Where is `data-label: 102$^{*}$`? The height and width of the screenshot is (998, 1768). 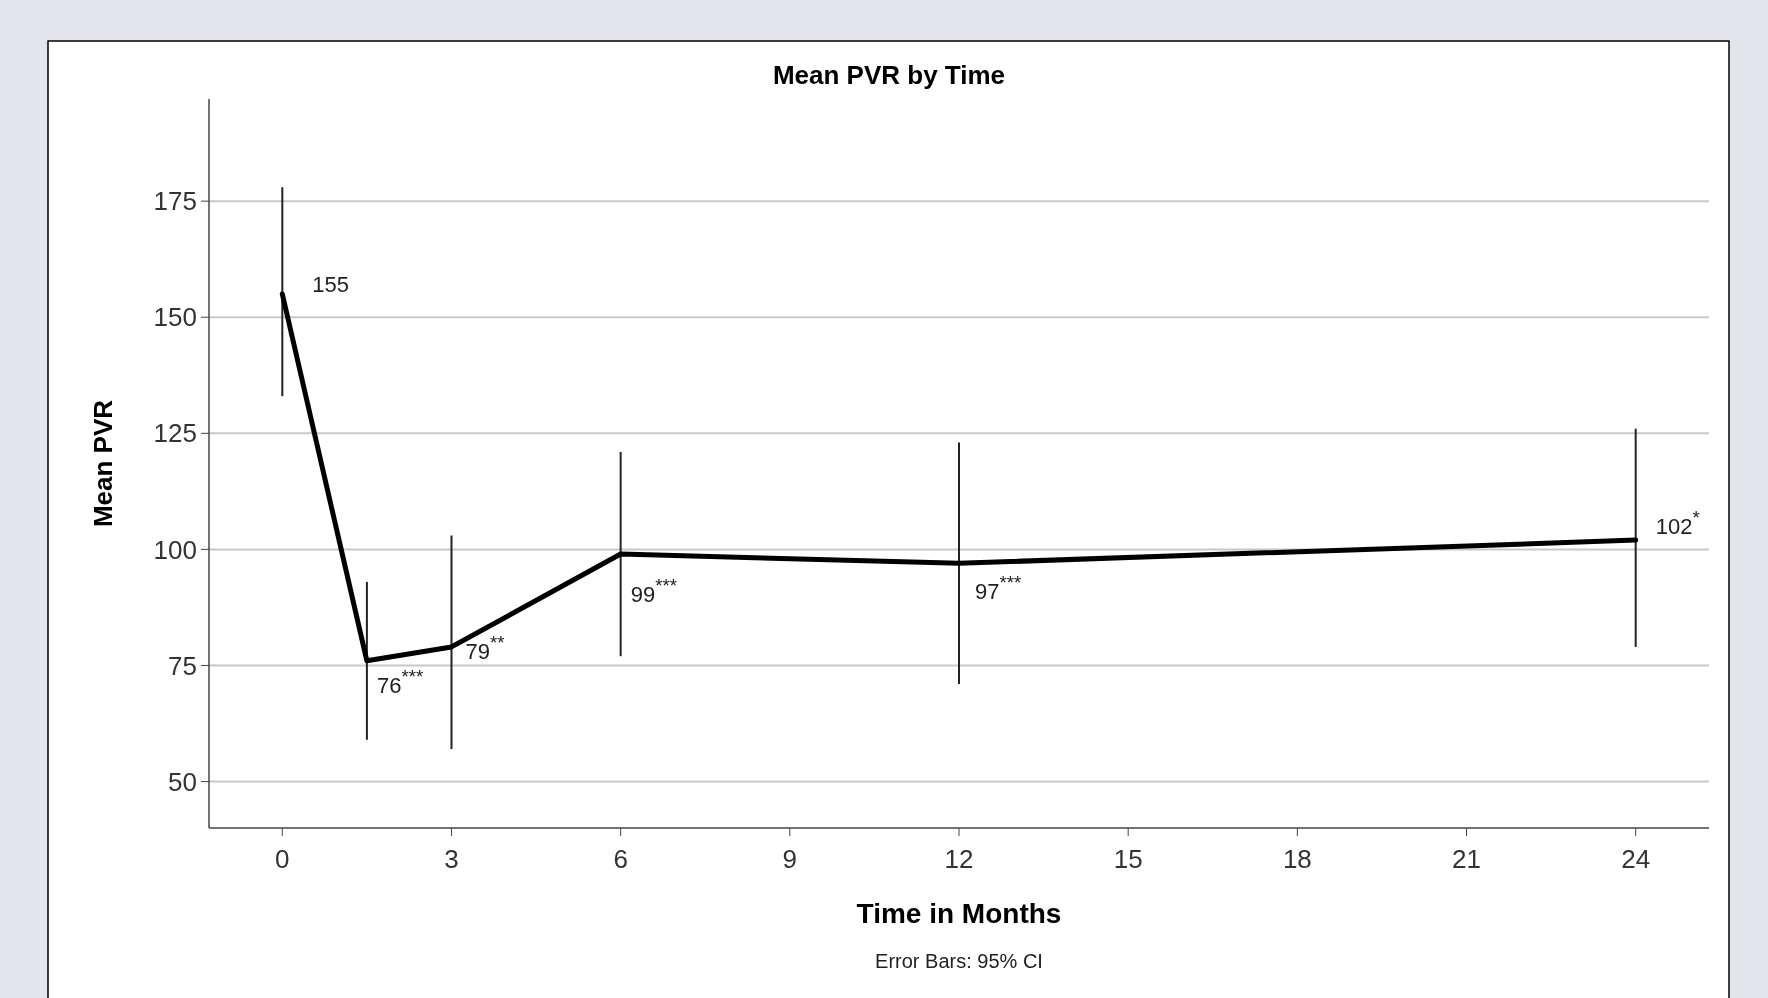
data-label: 102$^{*}$ is located at coordinates (1677, 523).